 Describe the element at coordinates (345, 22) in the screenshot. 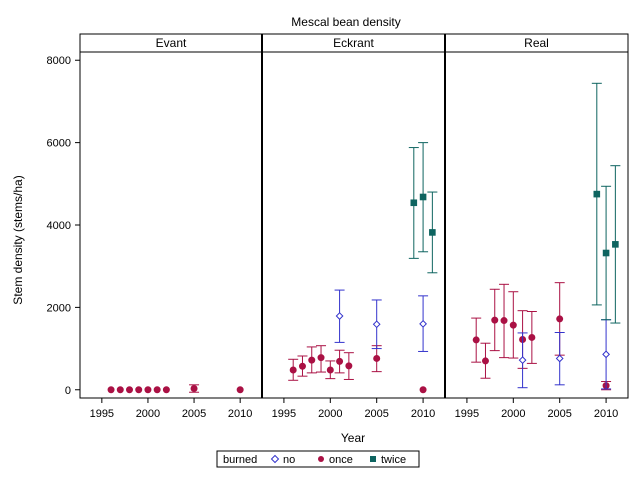

I see `chart-title: Mescal bean density` at that location.